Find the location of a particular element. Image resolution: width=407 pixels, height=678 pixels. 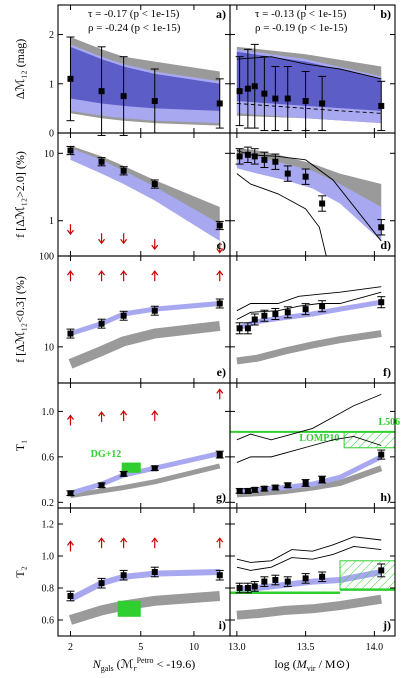

panel-label: c) is located at coordinates (221, 245).